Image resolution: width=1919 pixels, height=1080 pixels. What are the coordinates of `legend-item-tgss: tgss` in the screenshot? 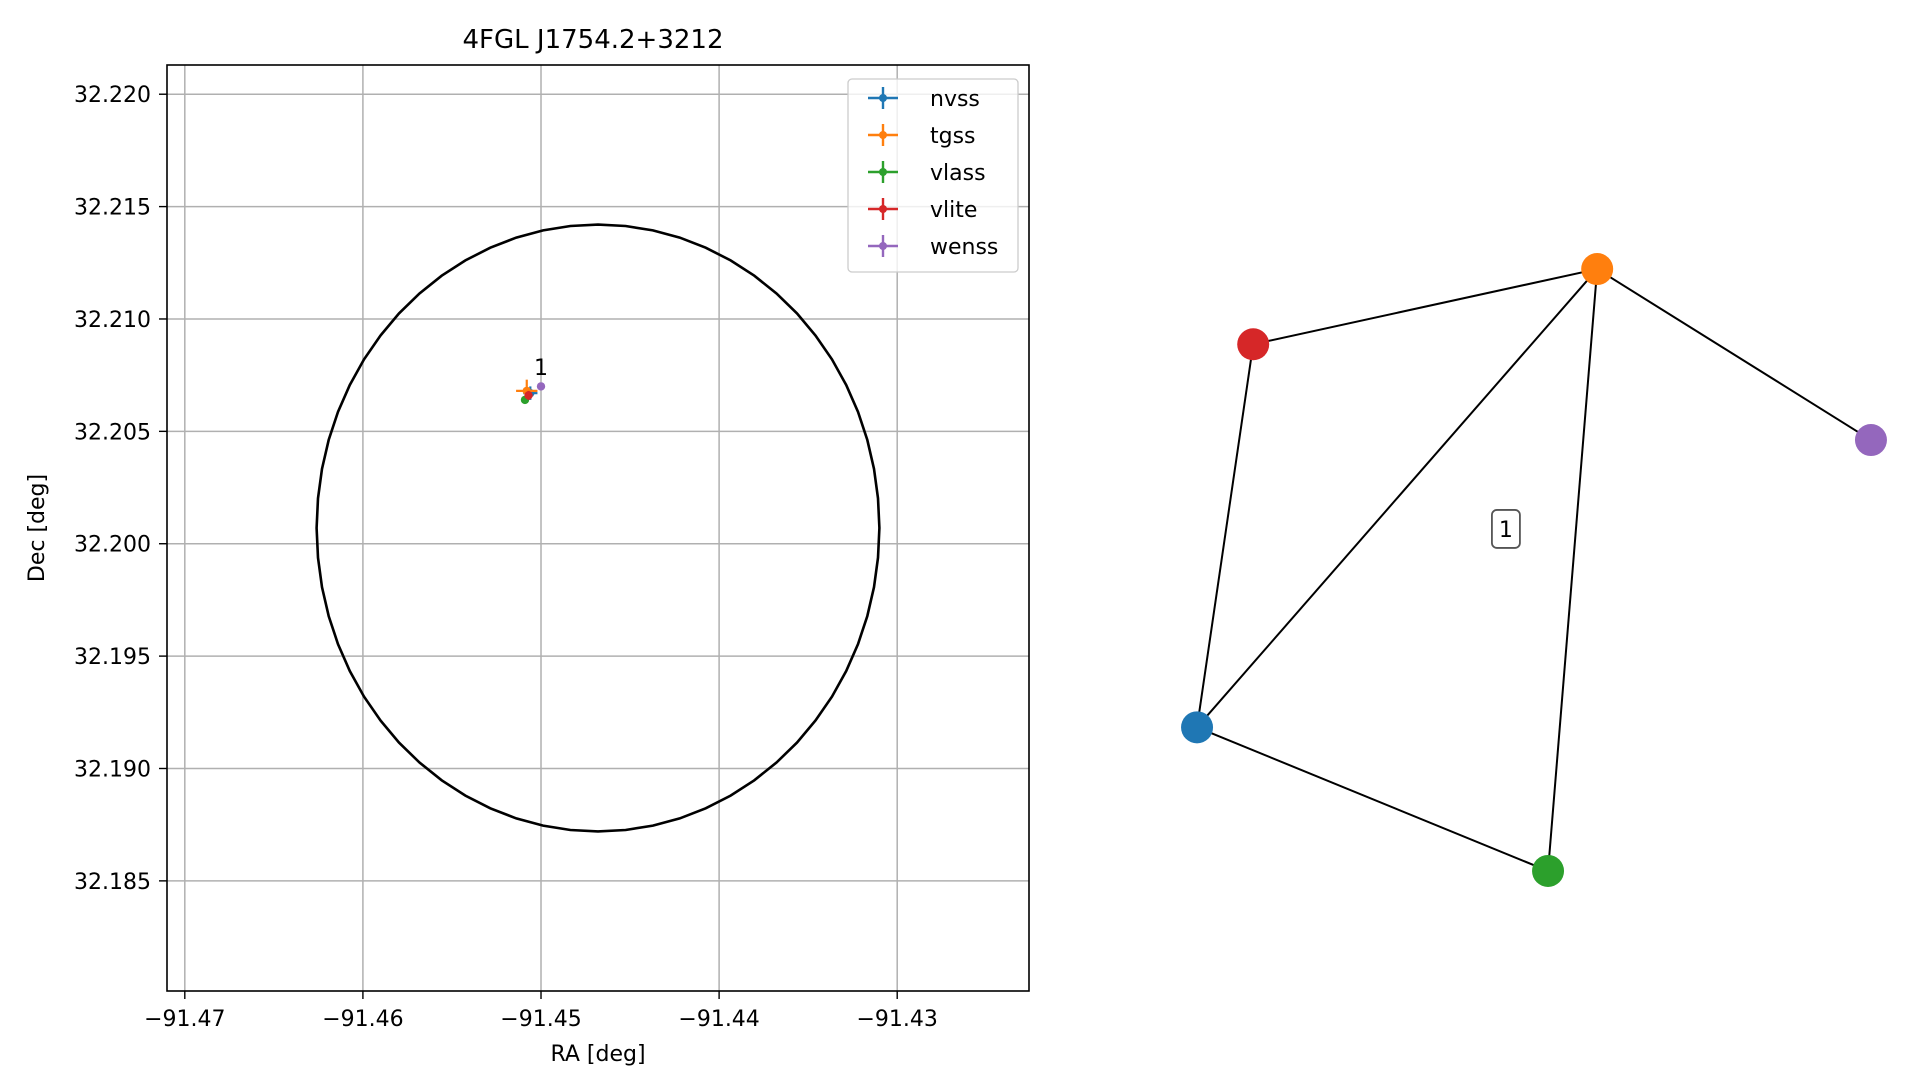 It's located at (922, 136).